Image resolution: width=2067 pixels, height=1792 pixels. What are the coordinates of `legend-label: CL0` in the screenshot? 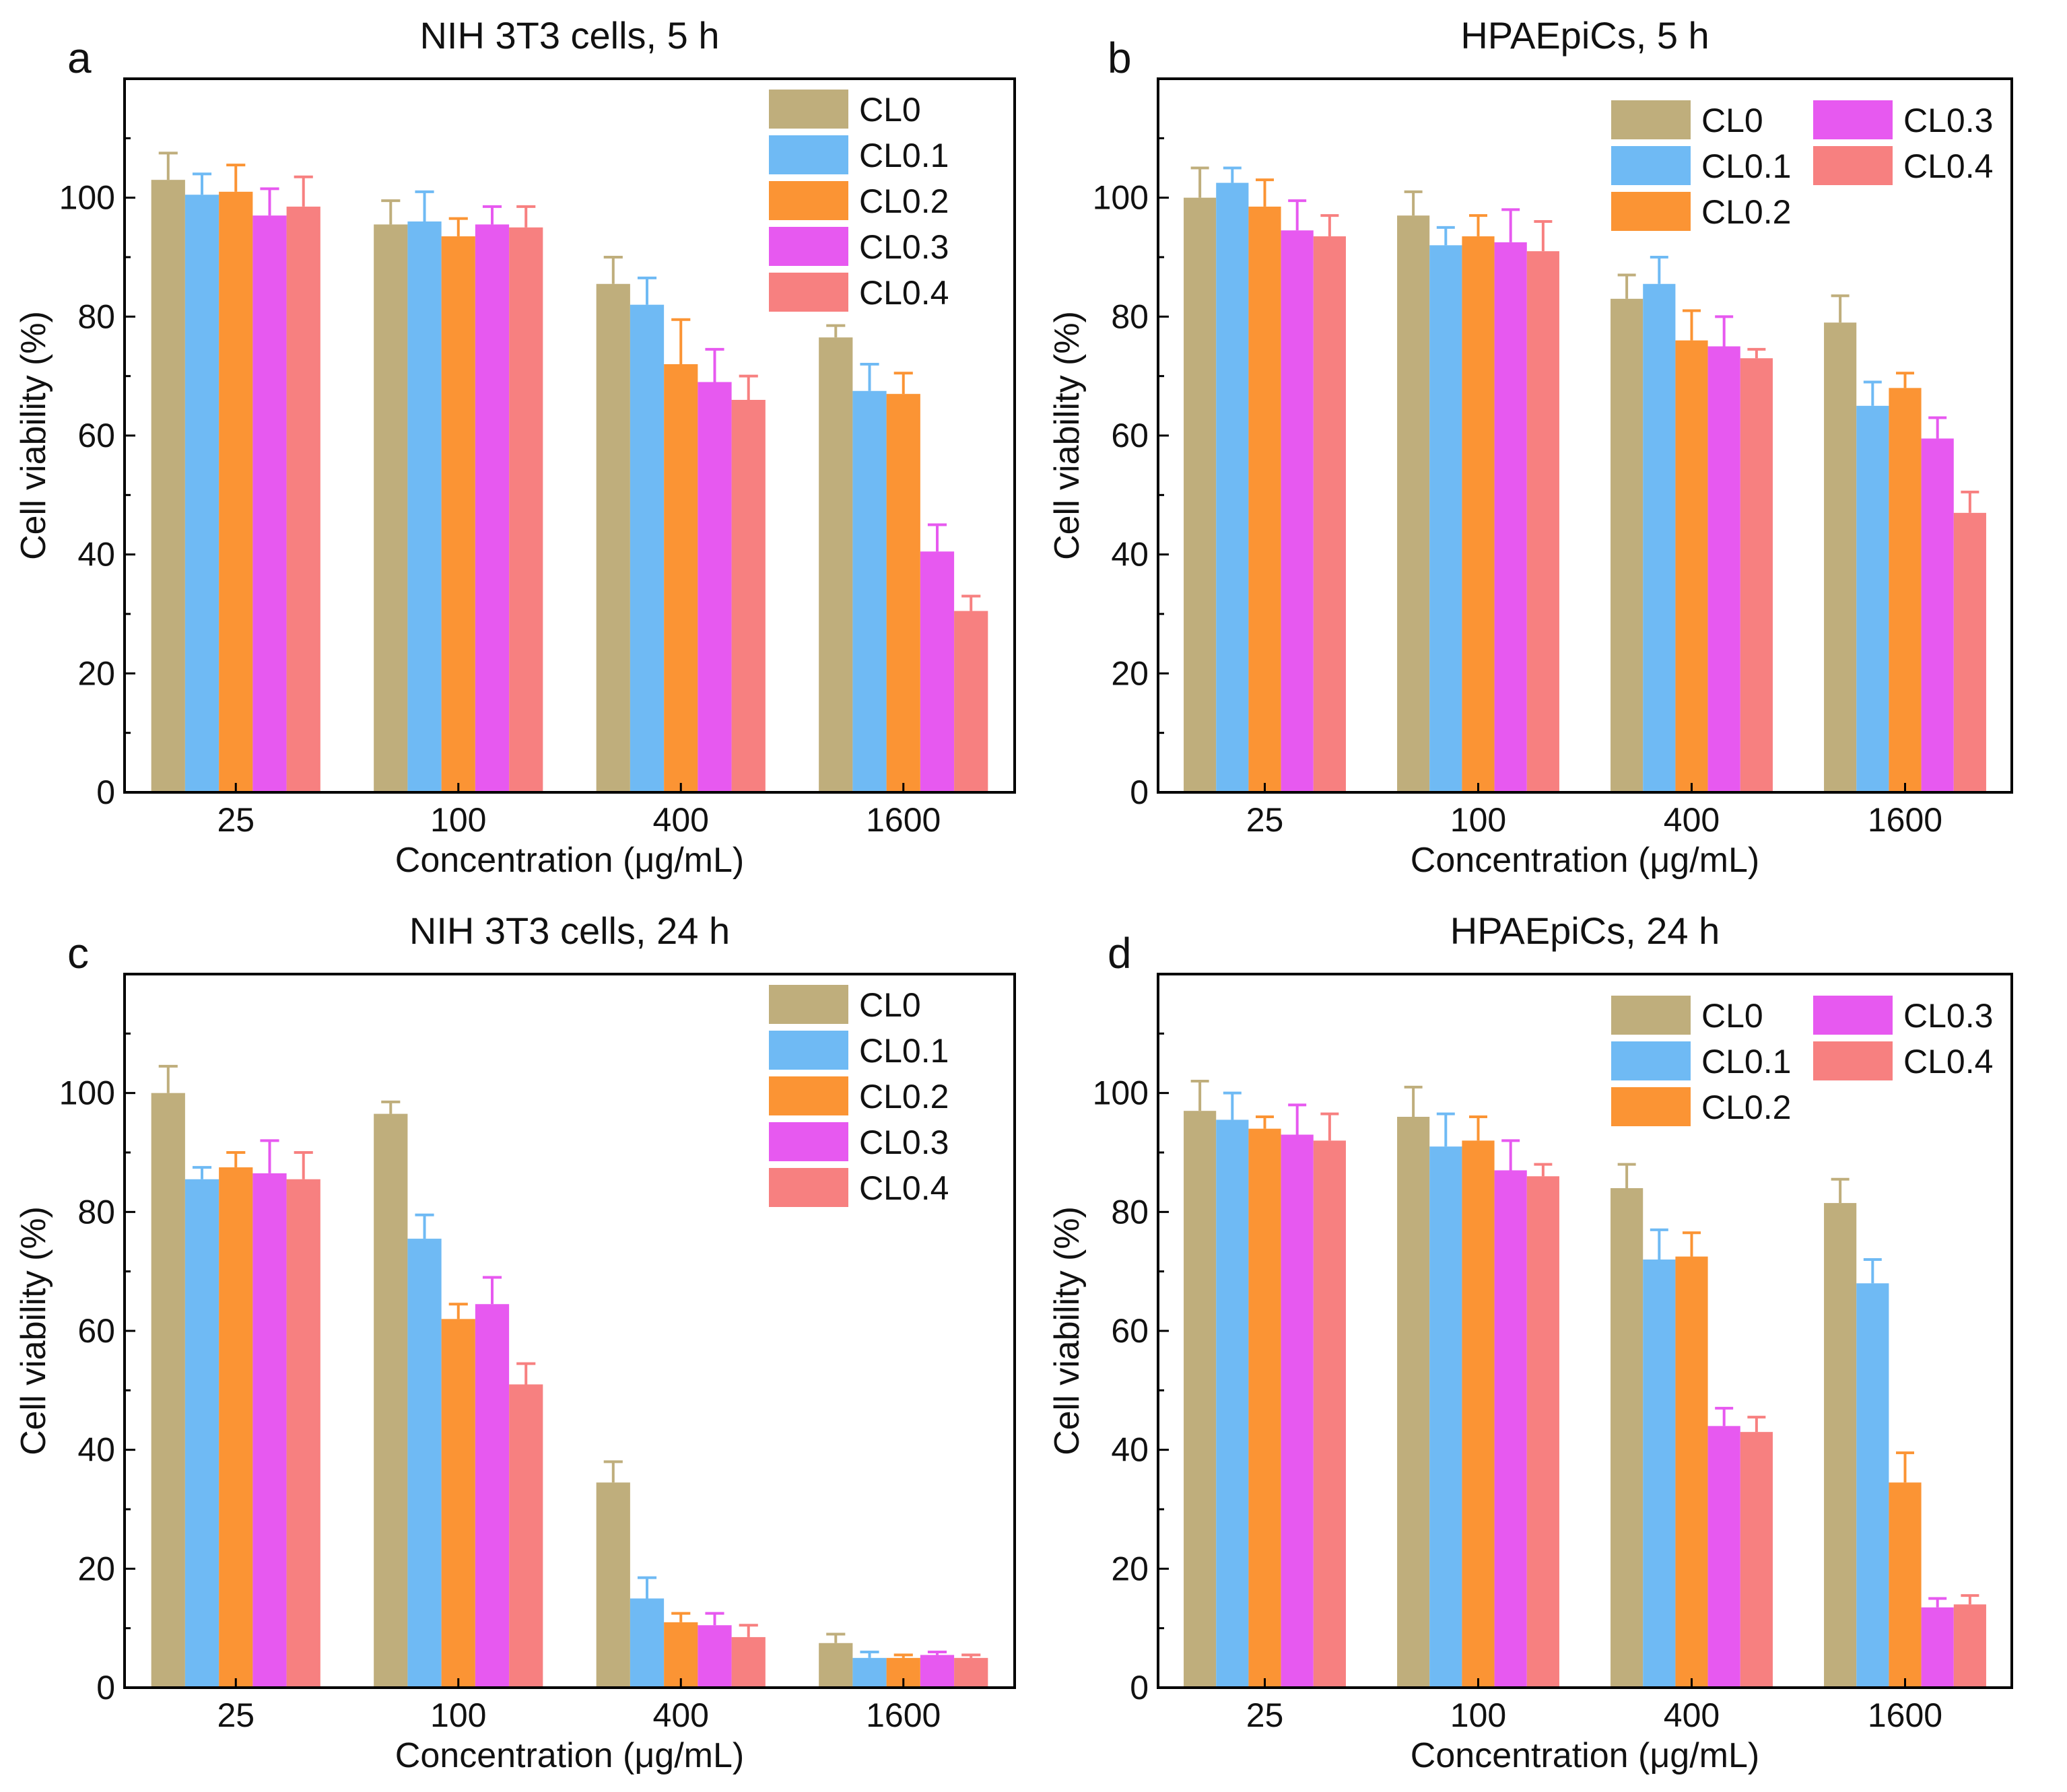 It's located at (1732, 1016).